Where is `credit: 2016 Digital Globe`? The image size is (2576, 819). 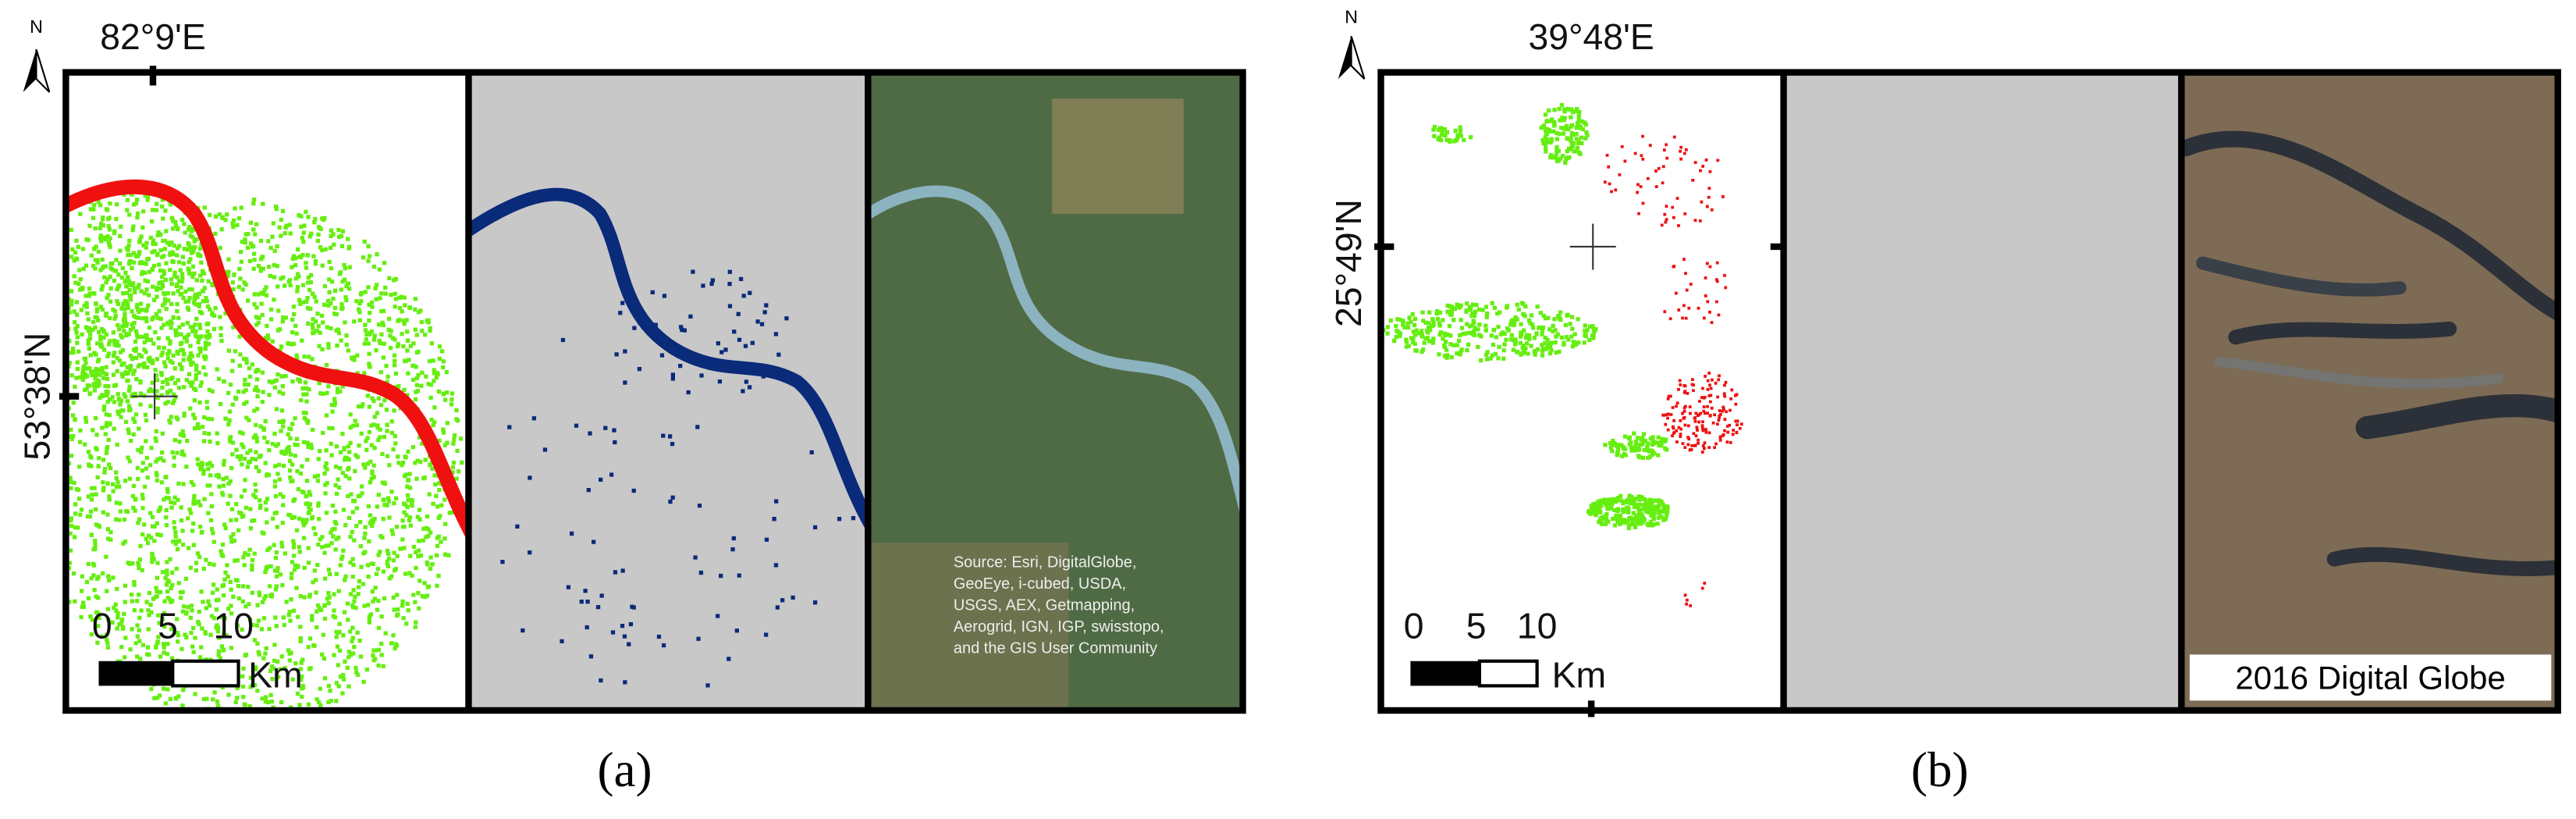
credit: 2016 Digital Globe is located at coordinates (2370, 678).